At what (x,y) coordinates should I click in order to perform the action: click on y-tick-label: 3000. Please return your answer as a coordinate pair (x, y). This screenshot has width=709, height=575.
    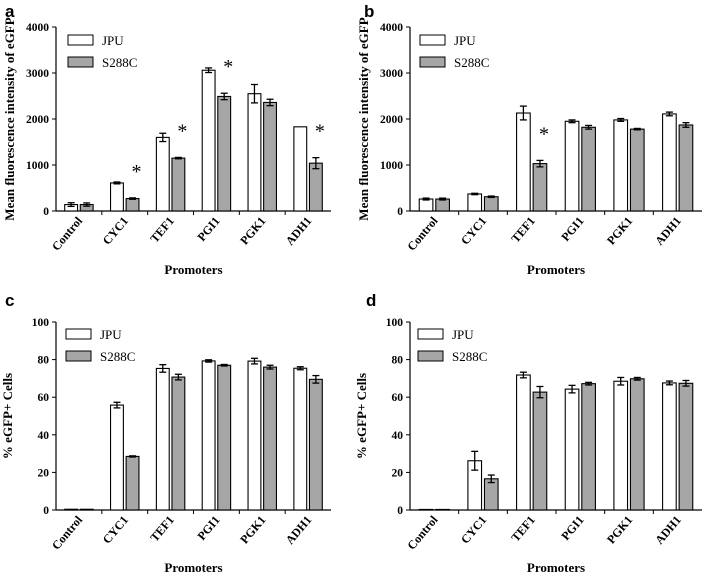
    Looking at the image, I should click on (391, 74).